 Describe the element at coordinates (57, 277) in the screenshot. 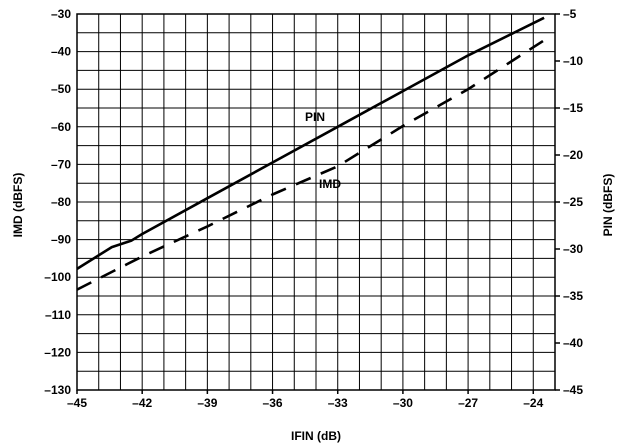

I see `y-left-tick-label: –100` at that location.